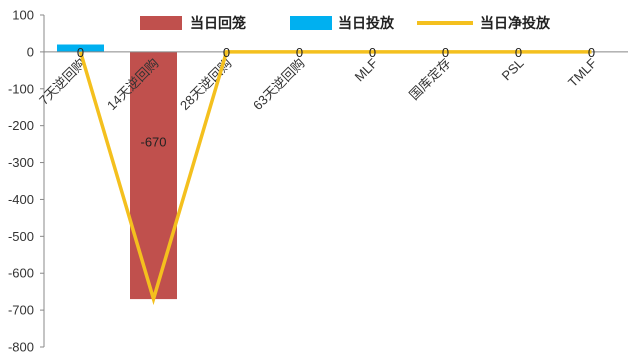  Describe the element at coordinates (311, 23) in the screenshot. I see `legend-swatch-injection` at that location.